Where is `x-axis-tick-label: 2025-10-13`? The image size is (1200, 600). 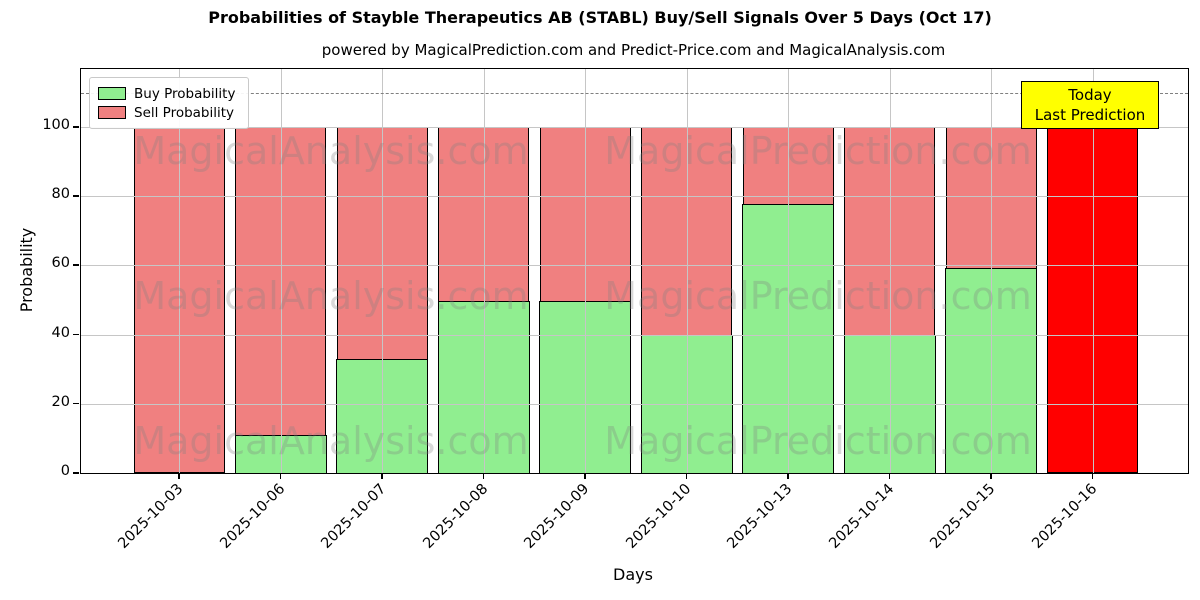
x-axis-tick-label: 2025-10-13 is located at coordinates (760, 516).